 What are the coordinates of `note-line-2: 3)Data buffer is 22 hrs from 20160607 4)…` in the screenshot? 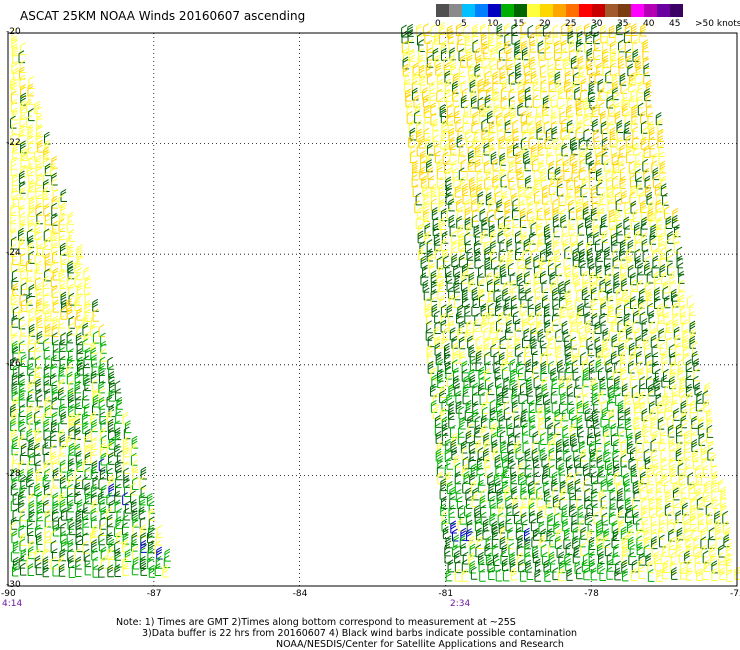 It's located at (360, 633).